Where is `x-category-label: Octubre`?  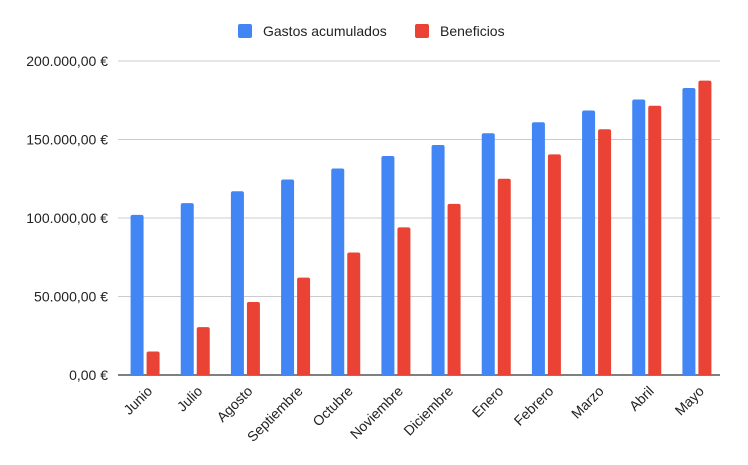
x-category-label: Octubre is located at coordinates (332, 406).